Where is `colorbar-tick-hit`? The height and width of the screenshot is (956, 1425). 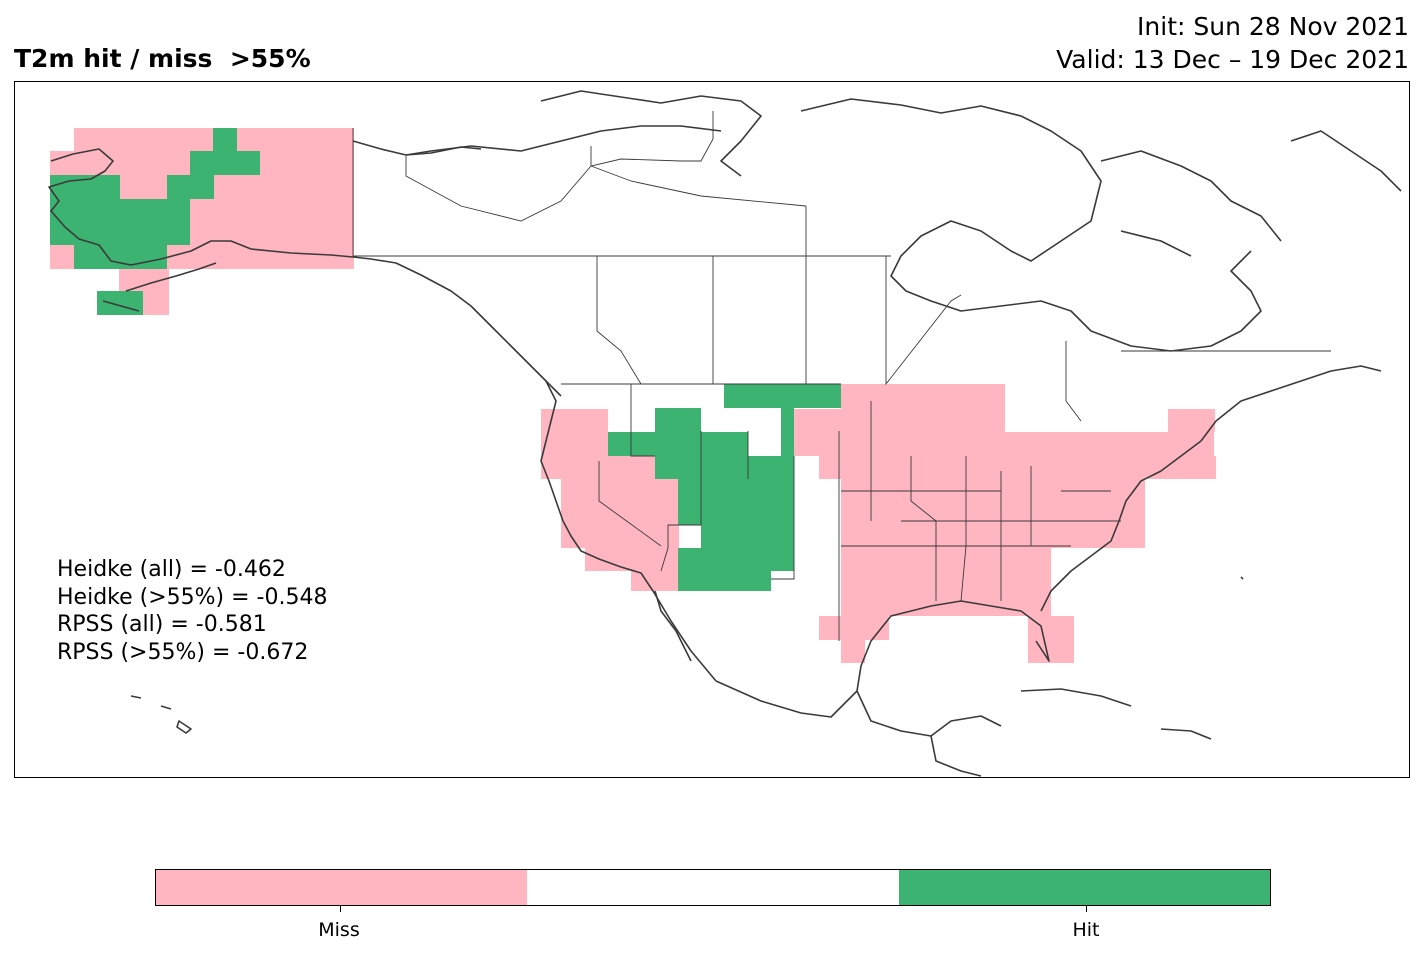
colorbar-tick-hit is located at coordinates (1086, 909).